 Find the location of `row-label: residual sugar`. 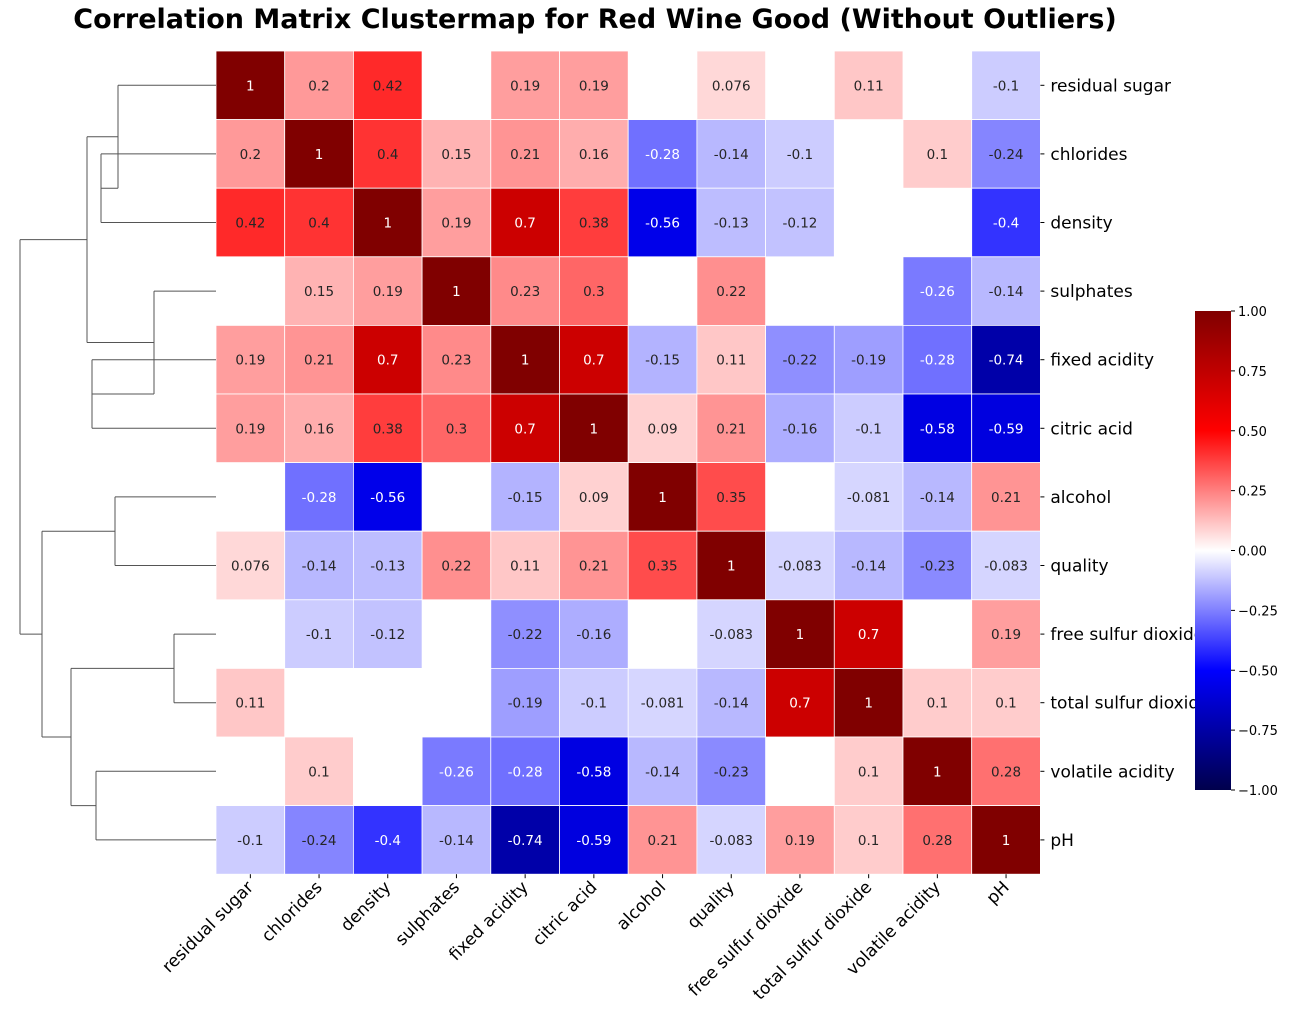

row-label: residual sugar is located at coordinates (1110, 86).